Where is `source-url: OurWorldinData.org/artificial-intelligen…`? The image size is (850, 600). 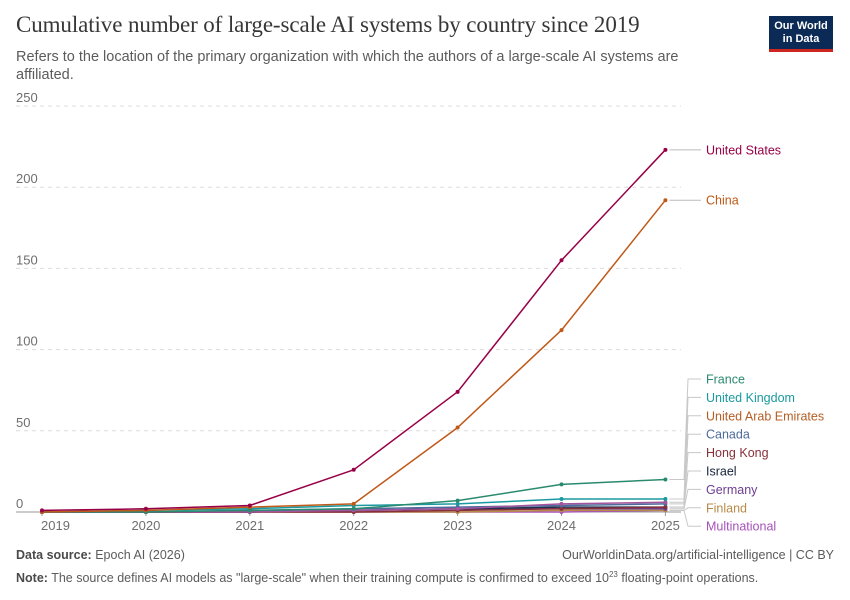
source-url: OurWorldinData.org/artificial-intelligen… is located at coordinates (698, 555).